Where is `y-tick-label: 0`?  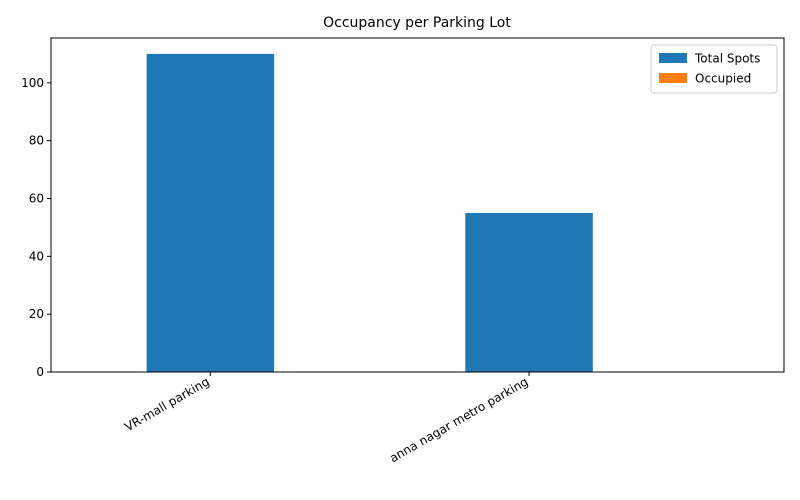 y-tick-label: 0 is located at coordinates (40, 372).